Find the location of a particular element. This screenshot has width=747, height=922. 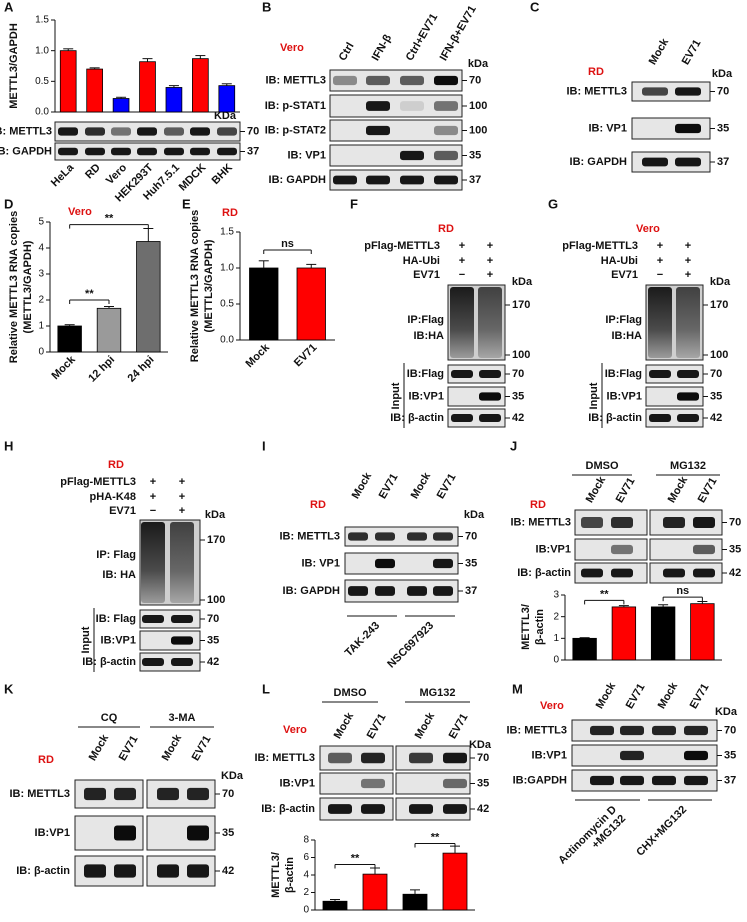

panel-letter: B is located at coordinates (266, 7).